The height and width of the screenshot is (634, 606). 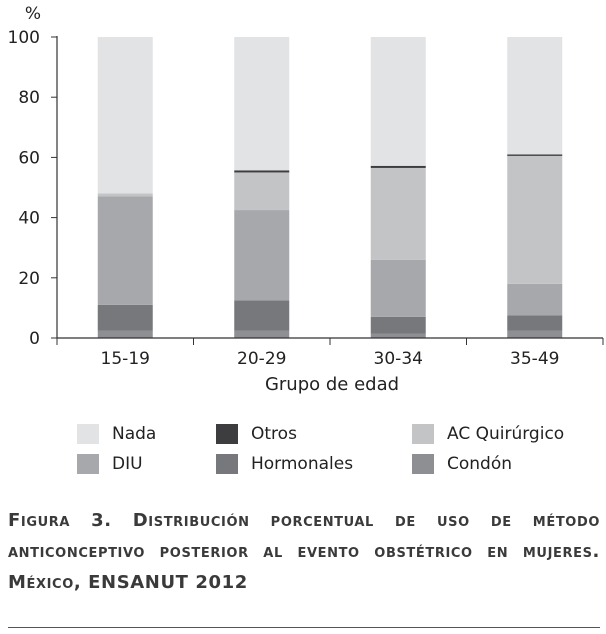 What do you see at coordinates (33, 14) in the screenshot?
I see `y-unit-label: %` at bounding box center [33, 14].